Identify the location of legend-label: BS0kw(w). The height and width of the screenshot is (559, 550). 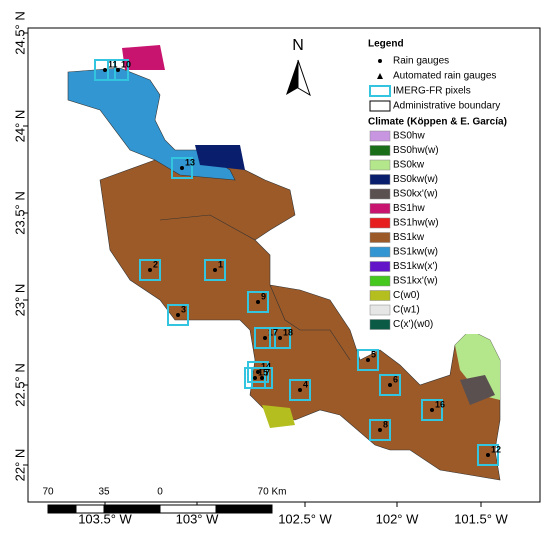
(415, 179).